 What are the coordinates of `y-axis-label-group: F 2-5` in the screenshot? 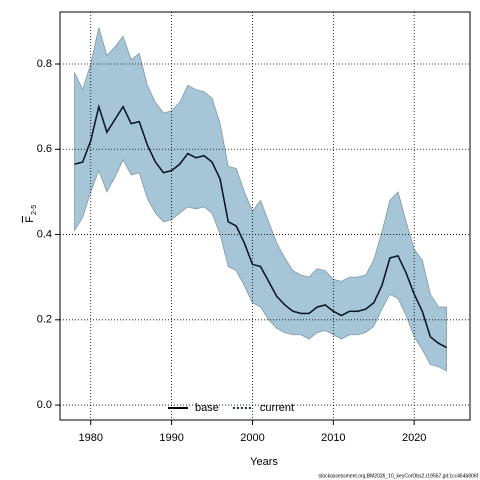 It's located at (31, 214).